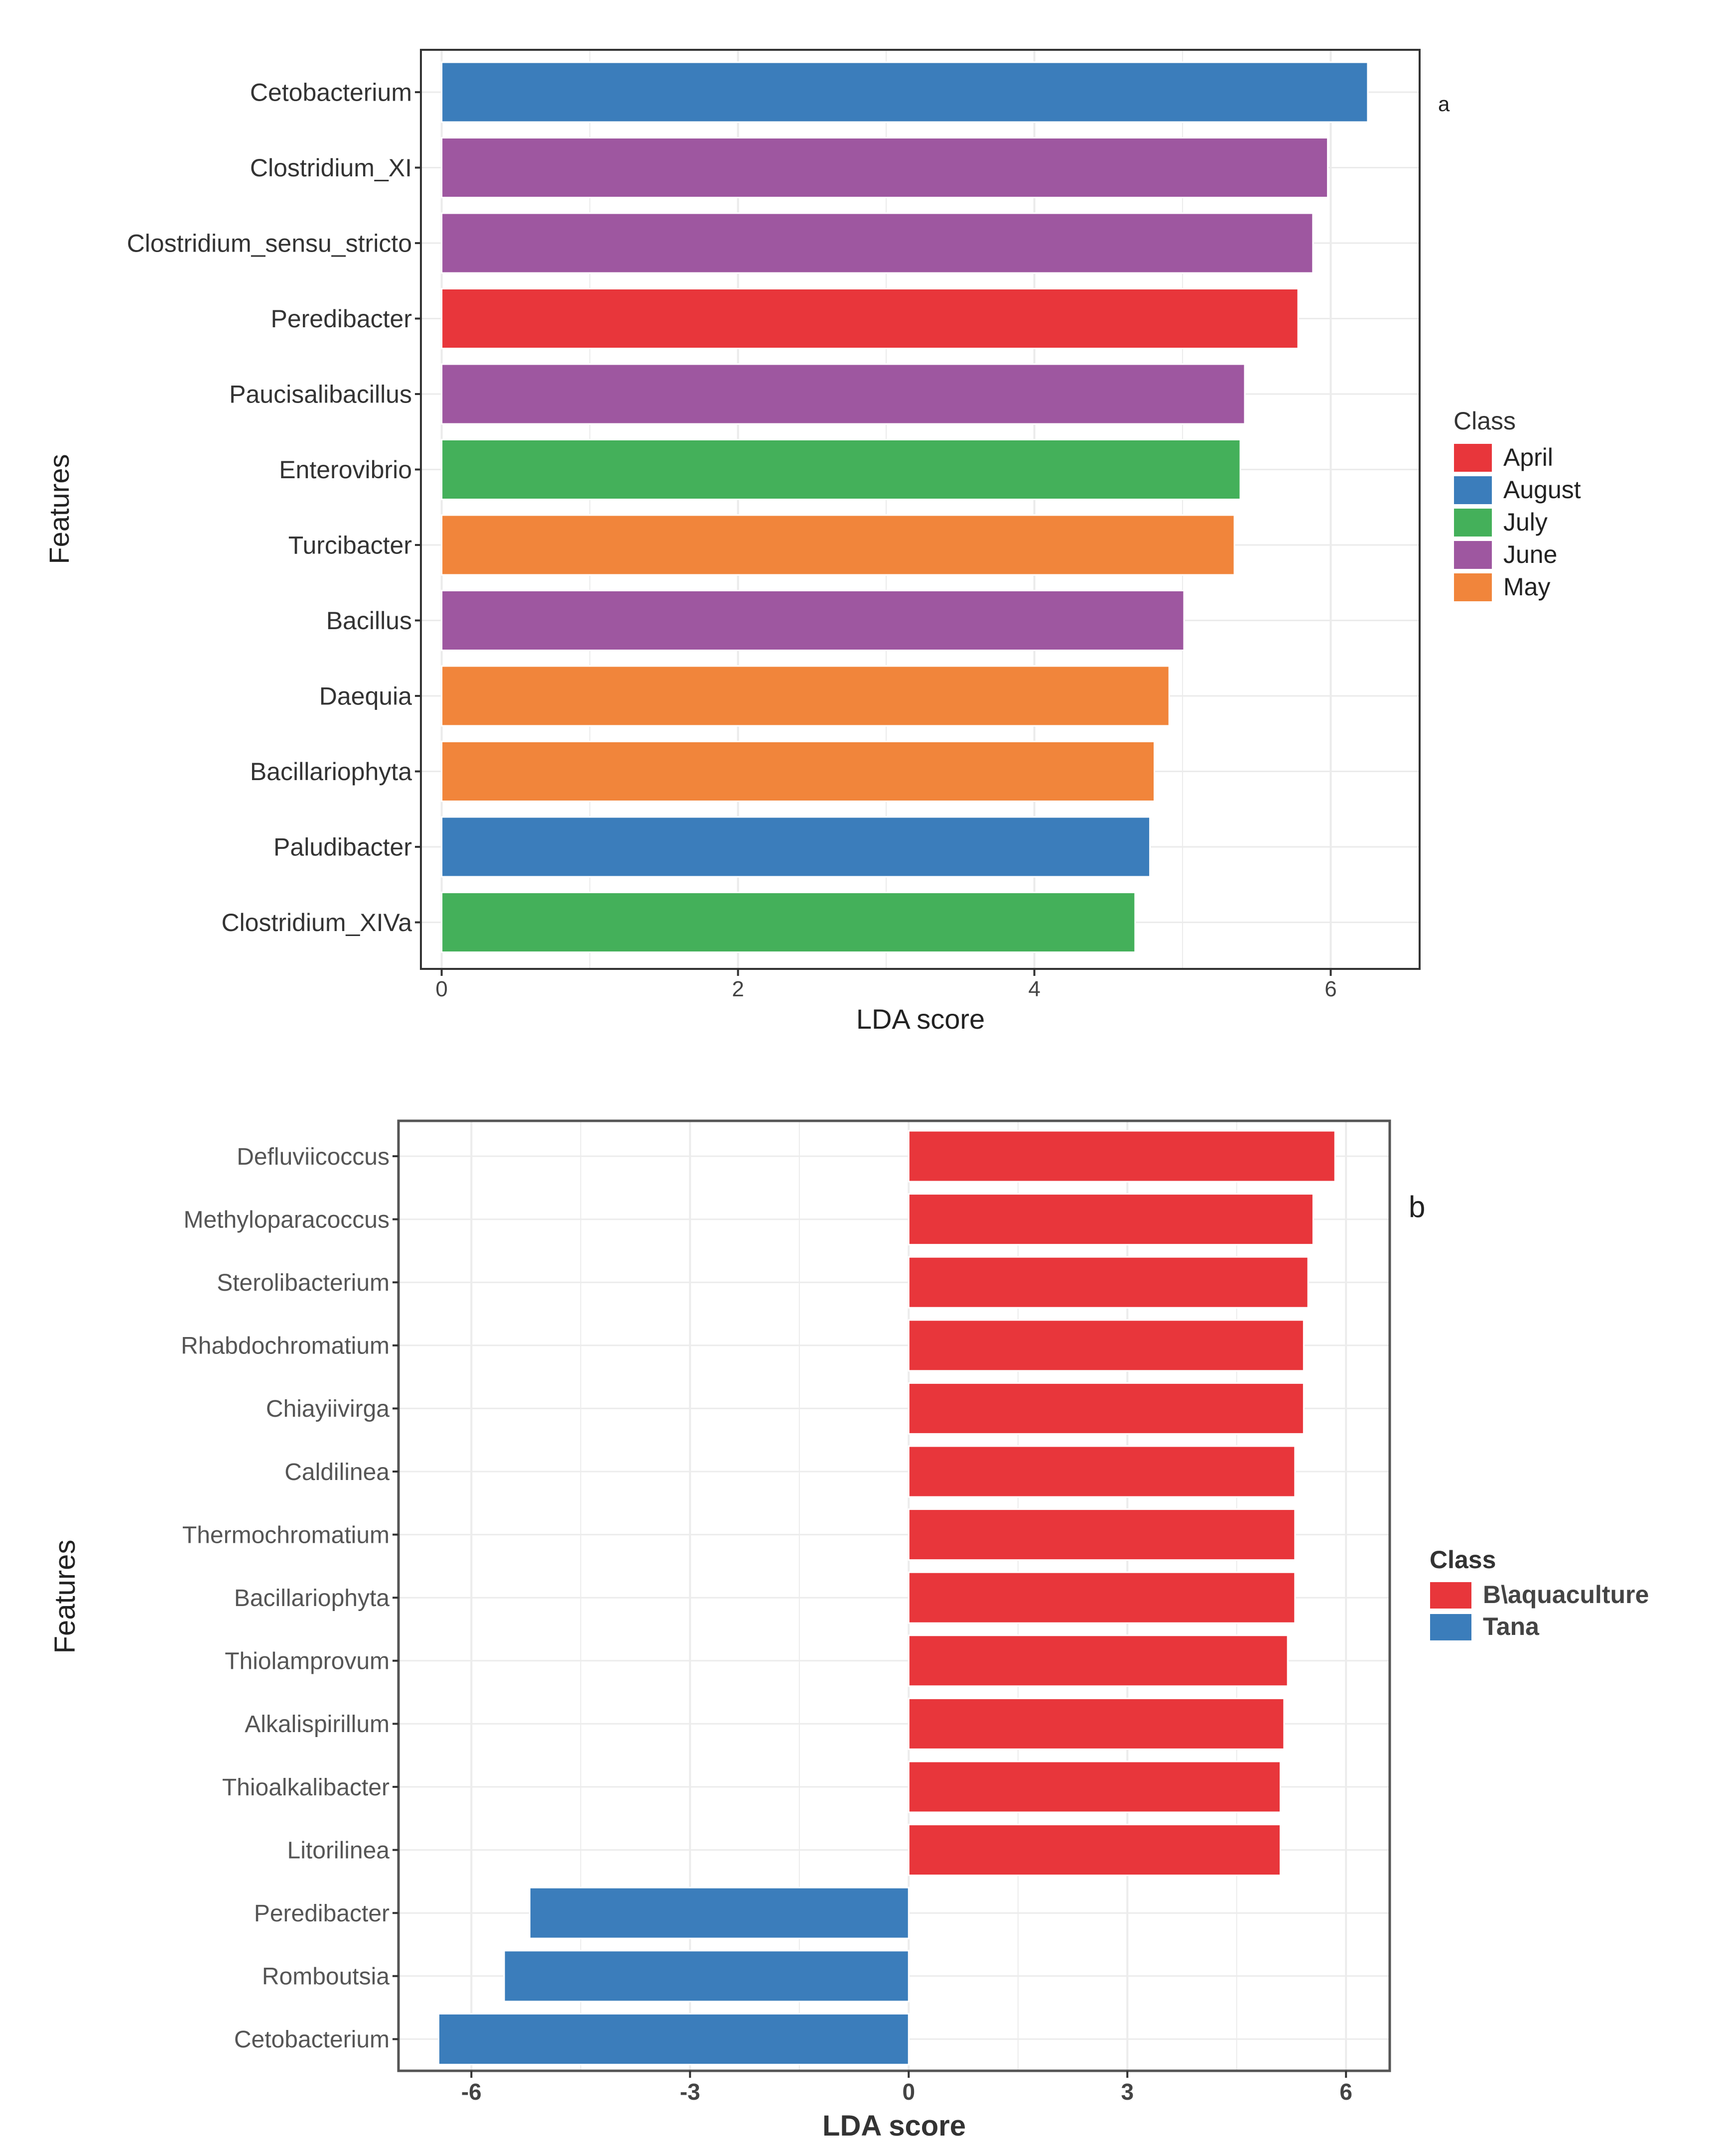 The width and height of the screenshot is (1715, 2156). What do you see at coordinates (798, 771) in the screenshot?
I see `panel-a-bar-bacillariophyta` at bounding box center [798, 771].